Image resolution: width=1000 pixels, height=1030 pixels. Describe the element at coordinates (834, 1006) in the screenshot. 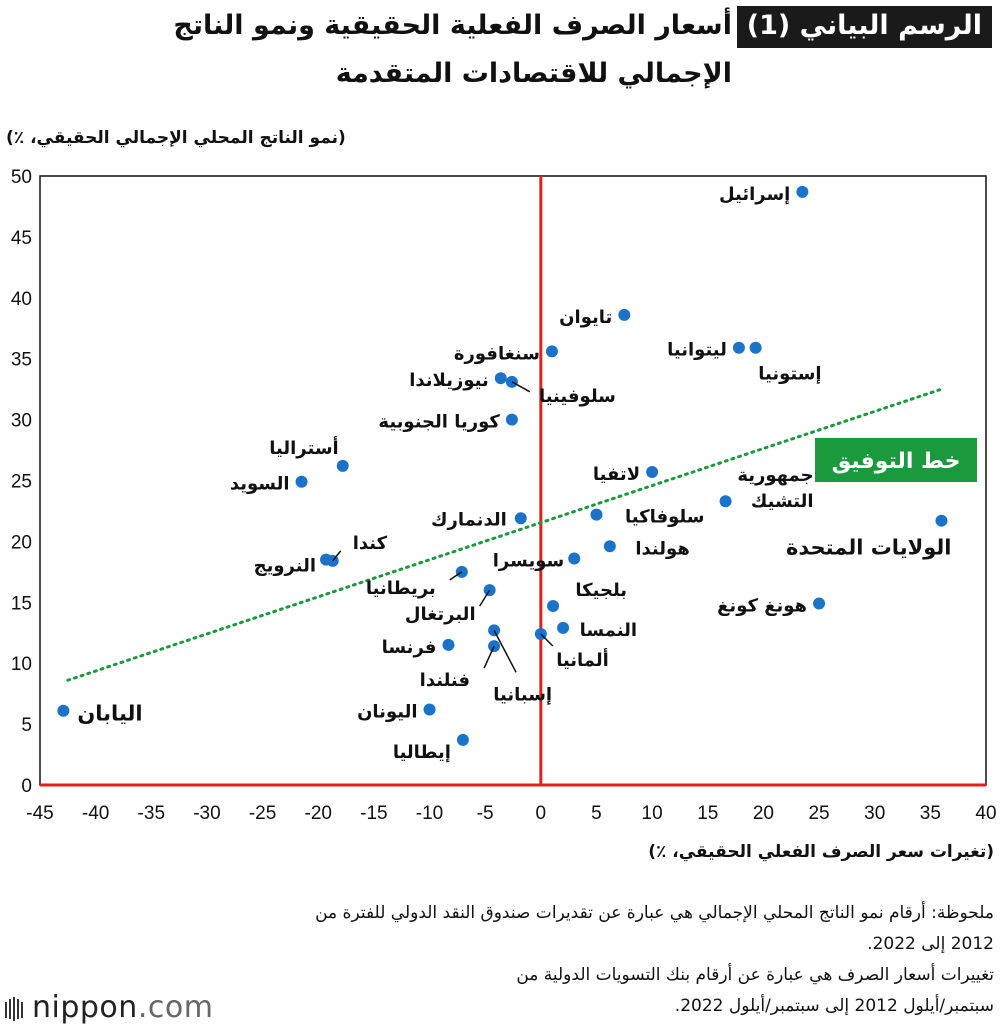

I see `note-line-4: سبتمبر/أيلول 2012 إلى سبتمبر/أيلول 2022.` at that location.